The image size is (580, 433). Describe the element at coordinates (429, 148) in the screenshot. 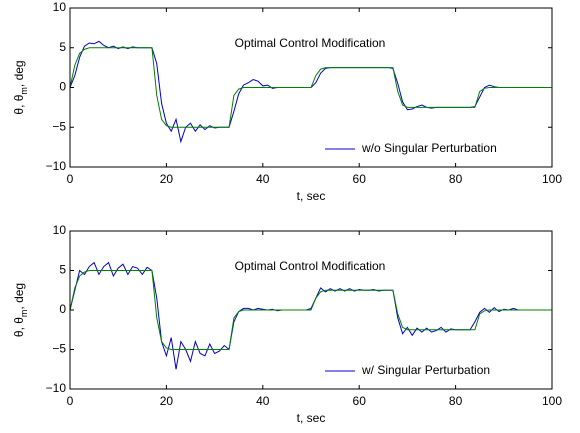

I see `legend-label: w/o Singular Perturbation` at that location.